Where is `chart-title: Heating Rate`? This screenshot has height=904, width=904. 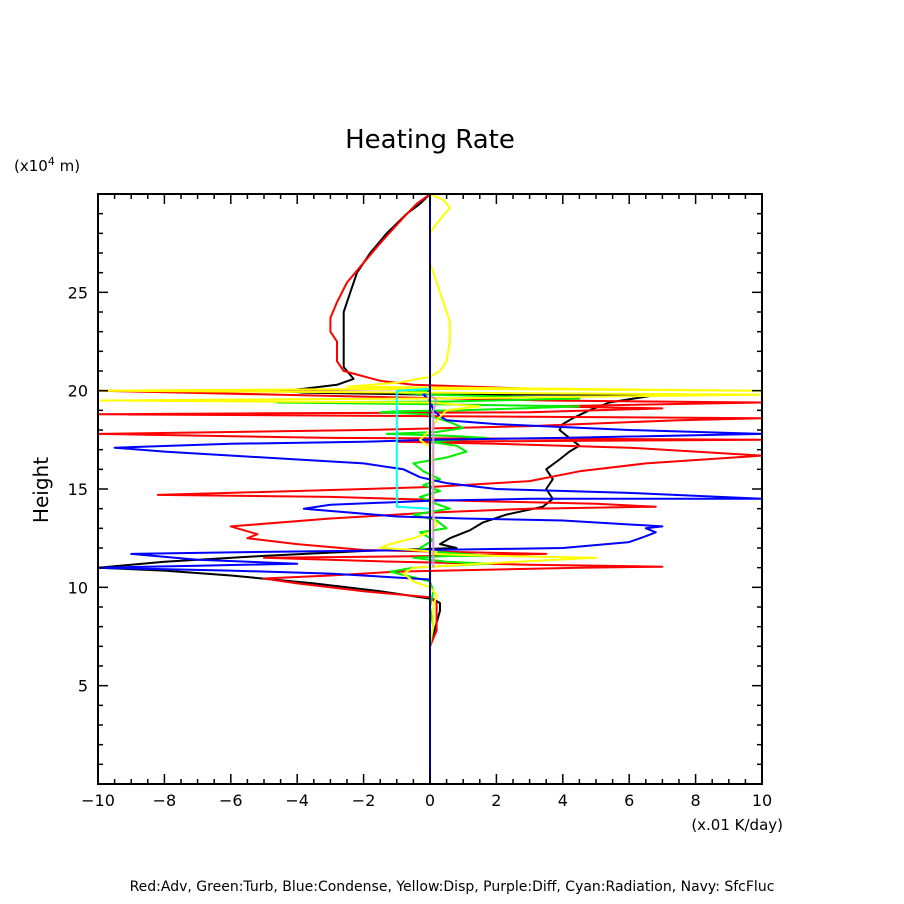 chart-title: Heating Rate is located at coordinates (430, 140).